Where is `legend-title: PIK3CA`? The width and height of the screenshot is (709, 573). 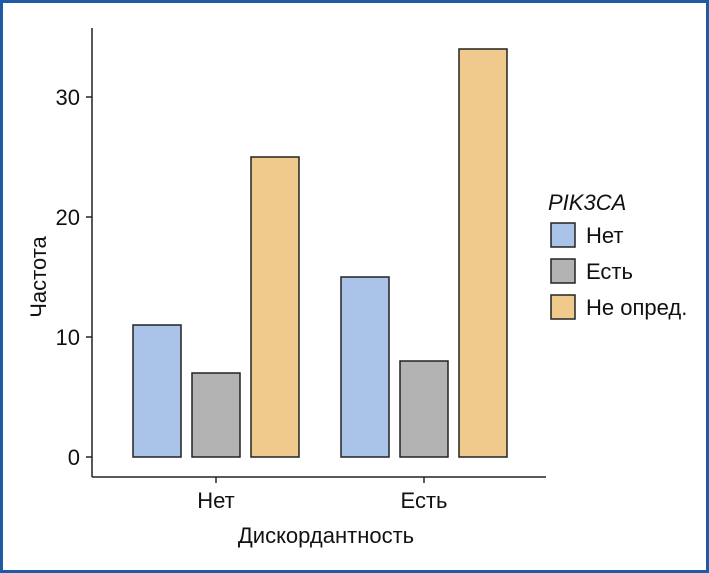
legend-title: PIK3CA is located at coordinates (587, 202).